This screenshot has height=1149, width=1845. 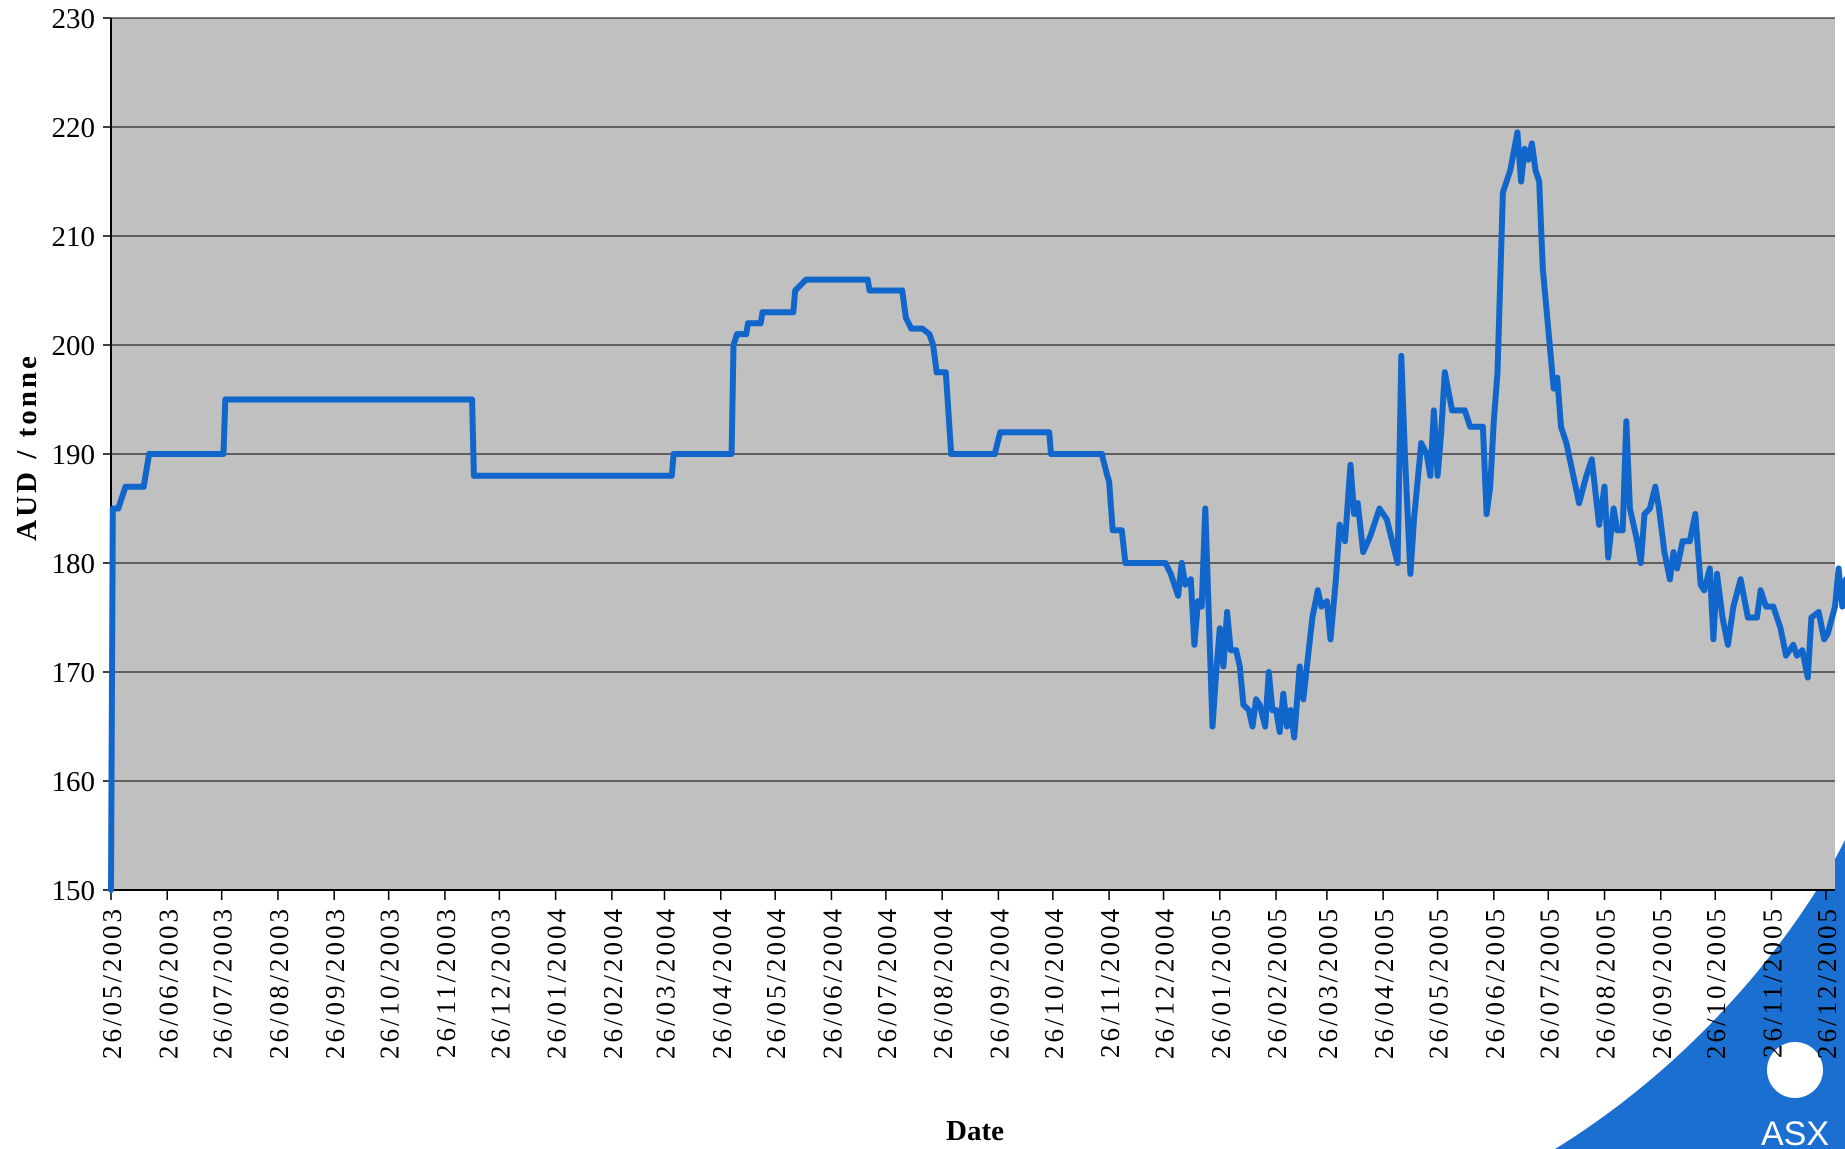 What do you see at coordinates (1328, 982) in the screenshot?
I see `x-tick-label: 26/03/2005` at bounding box center [1328, 982].